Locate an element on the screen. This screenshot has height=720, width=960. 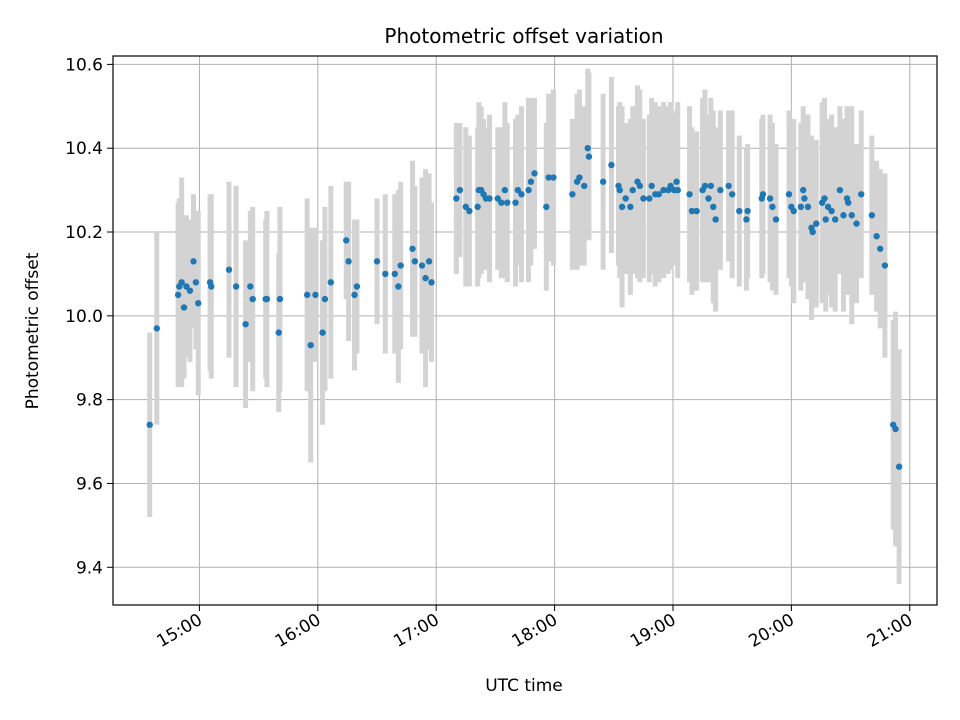
y-tick-label: 9.4 is located at coordinates (89, 568).